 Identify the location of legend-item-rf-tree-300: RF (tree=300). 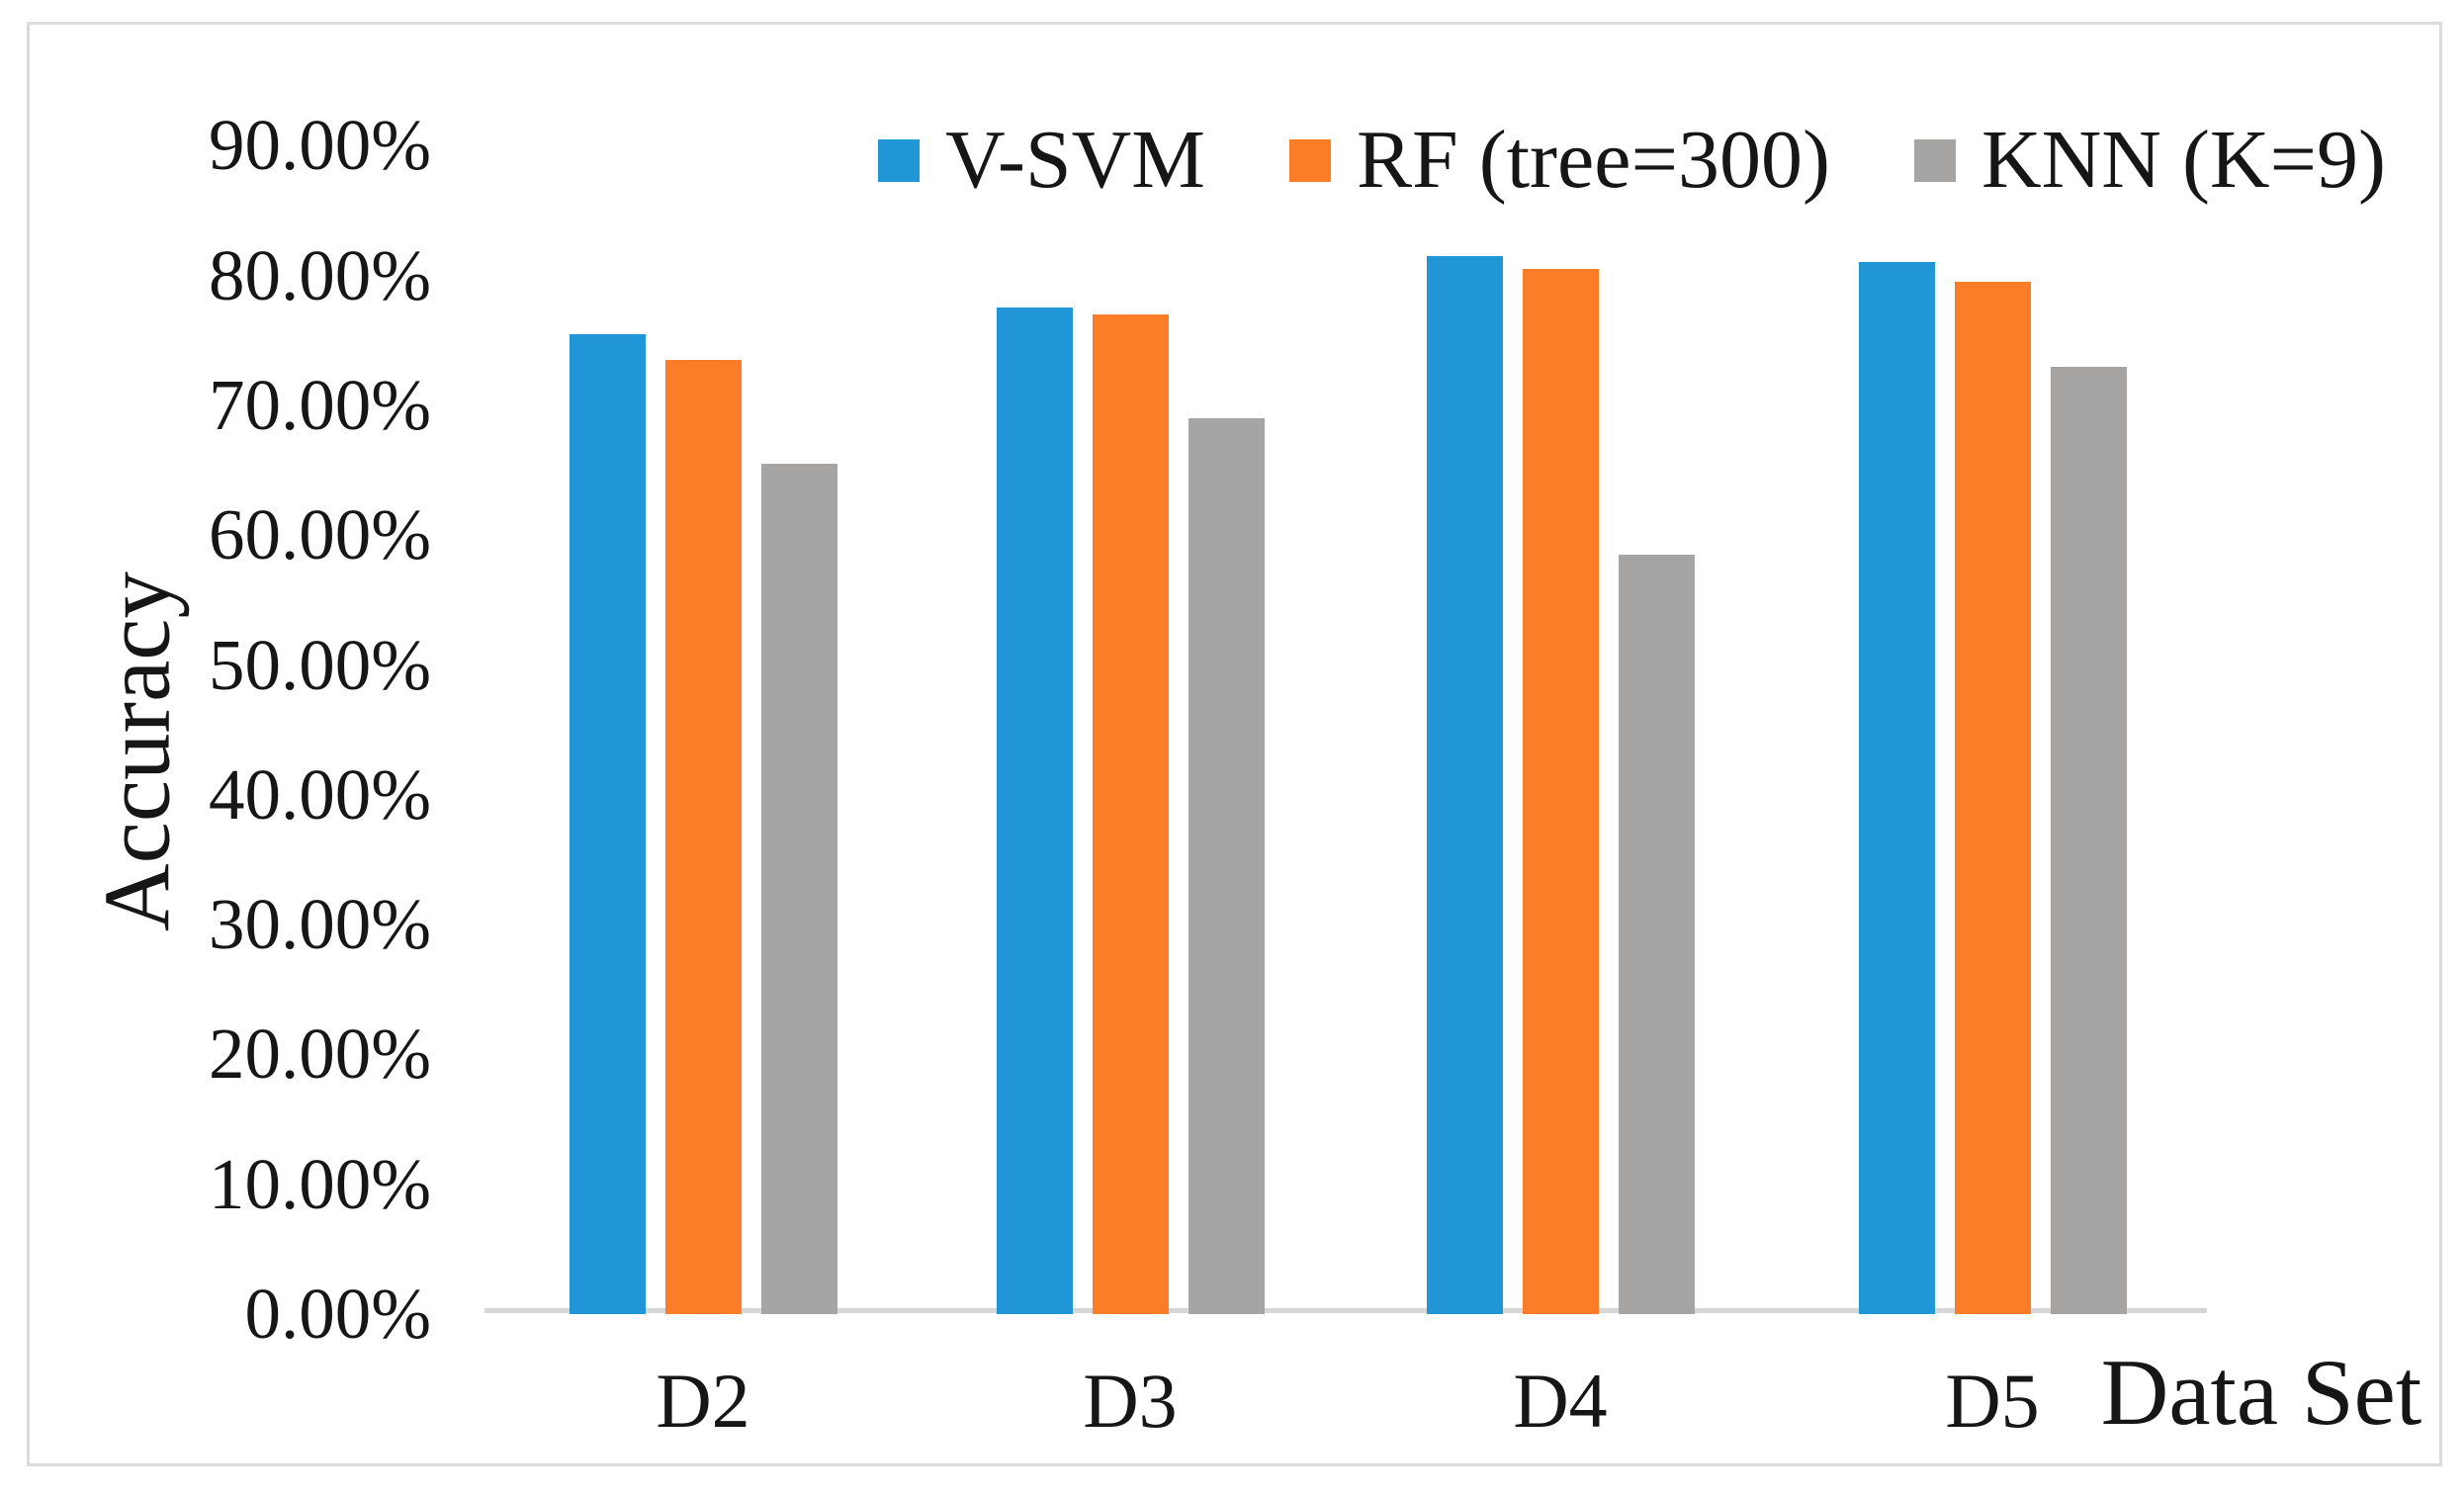
(1559, 160).